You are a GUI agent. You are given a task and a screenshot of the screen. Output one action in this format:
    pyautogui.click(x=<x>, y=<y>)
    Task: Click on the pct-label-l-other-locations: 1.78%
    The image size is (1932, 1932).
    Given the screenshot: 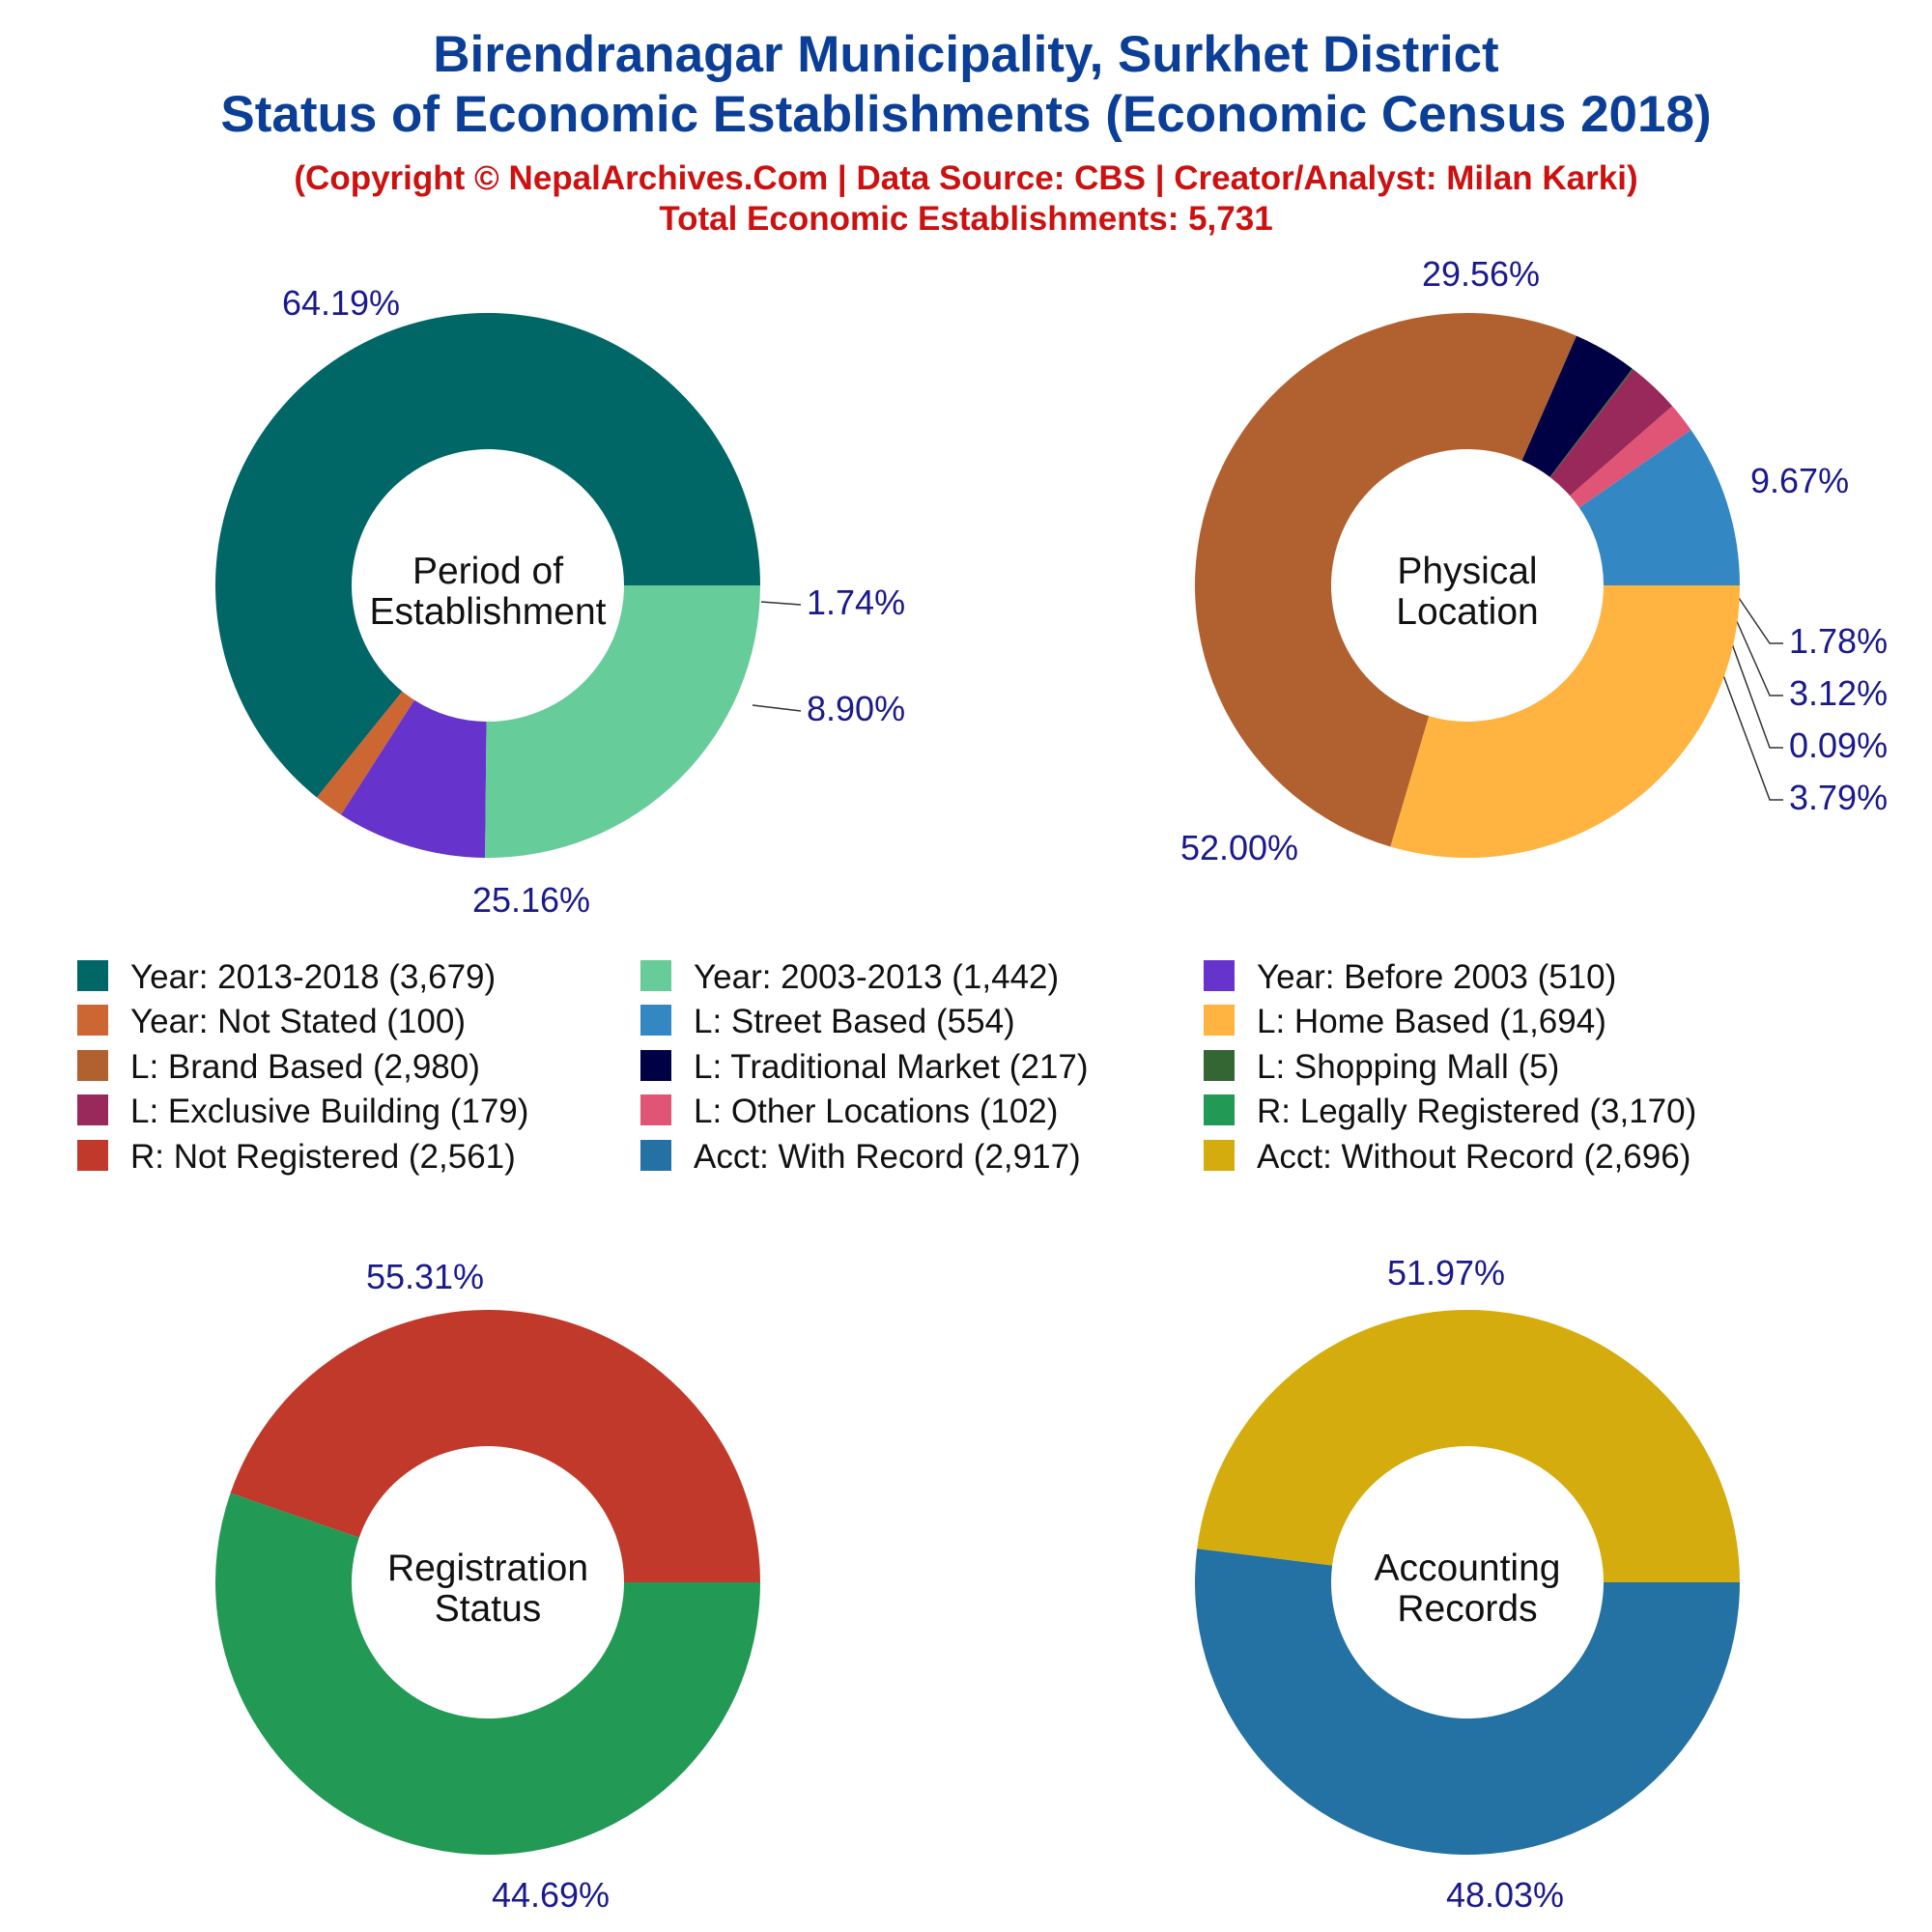 What is the action you would take?
    pyautogui.click(x=1838, y=641)
    